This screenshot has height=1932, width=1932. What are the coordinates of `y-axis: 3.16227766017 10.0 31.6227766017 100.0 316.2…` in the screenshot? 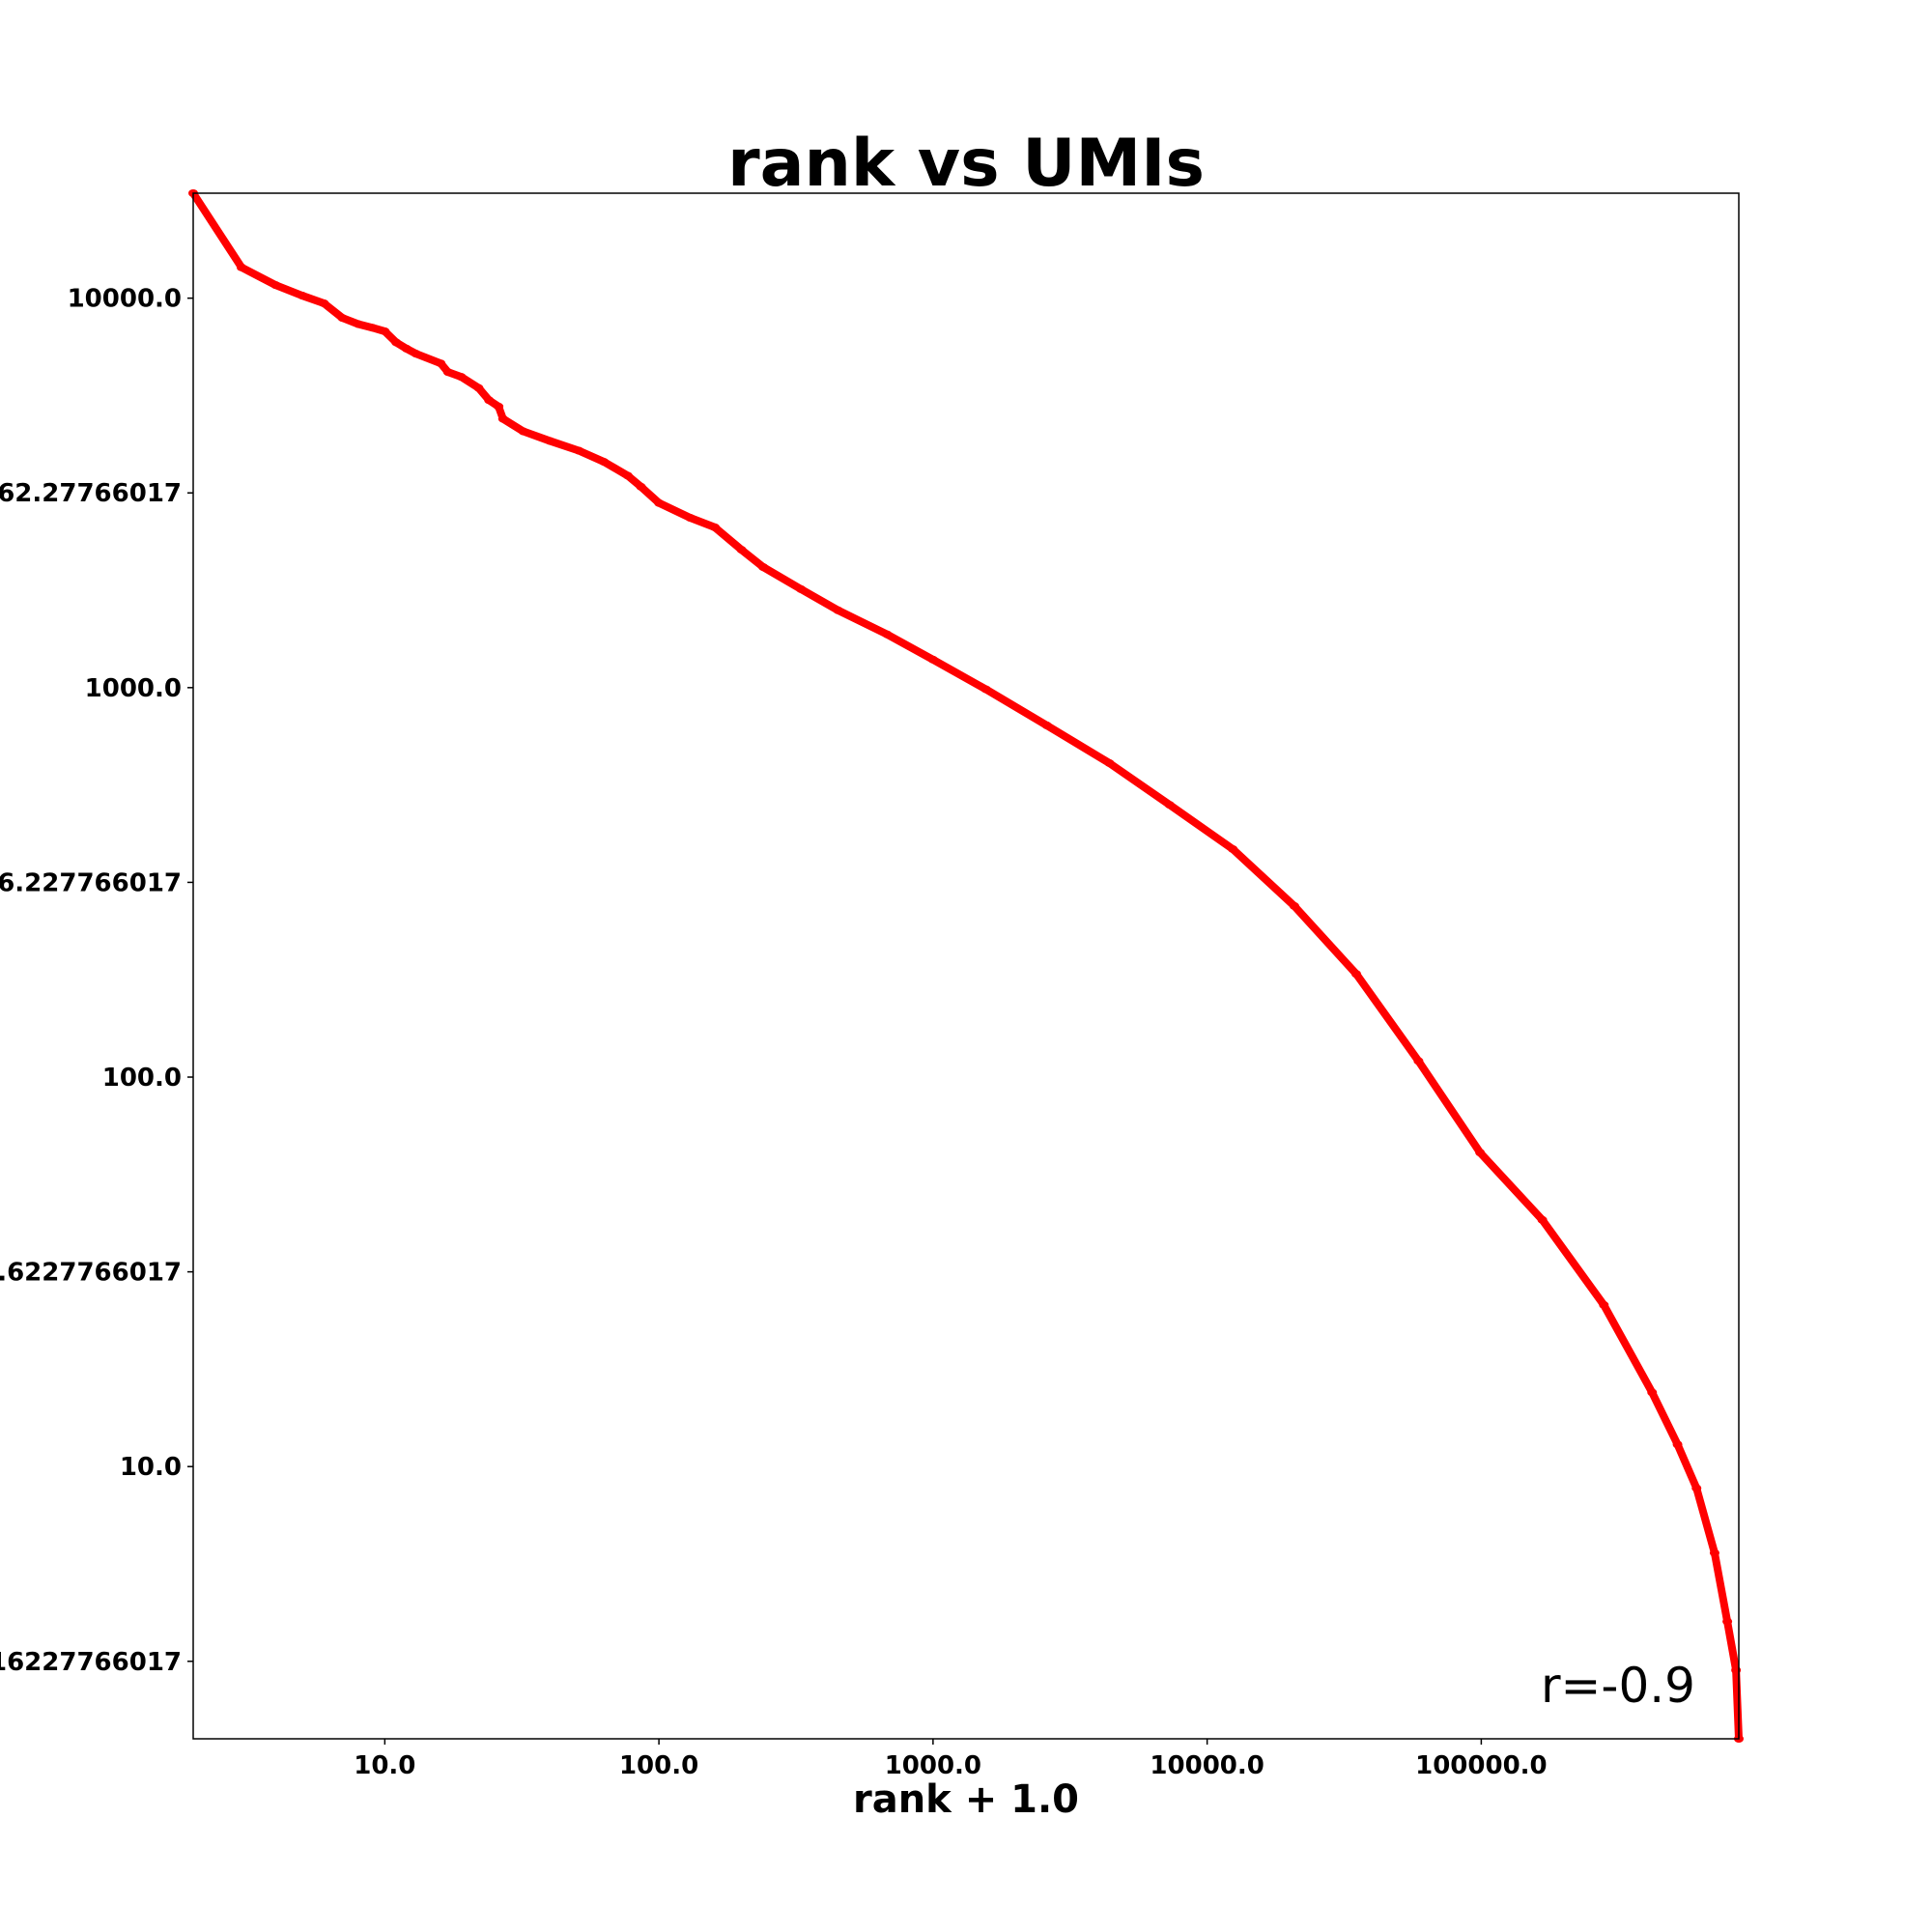 It's located at (96, 981).